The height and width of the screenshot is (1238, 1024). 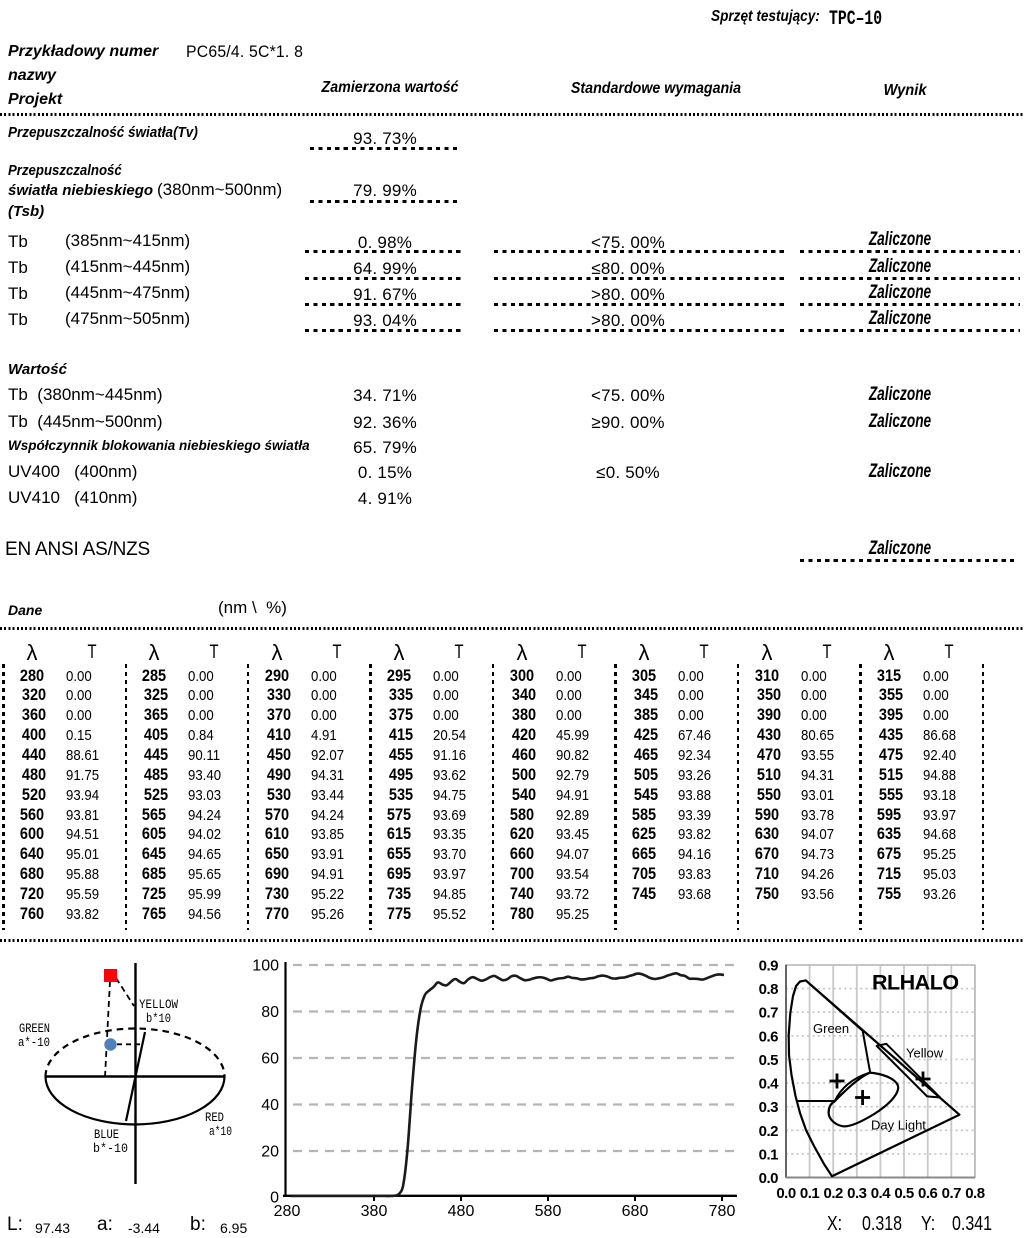 What do you see at coordinates (915, 983) in the screenshot?
I see `svg-text: RLHALO` at bounding box center [915, 983].